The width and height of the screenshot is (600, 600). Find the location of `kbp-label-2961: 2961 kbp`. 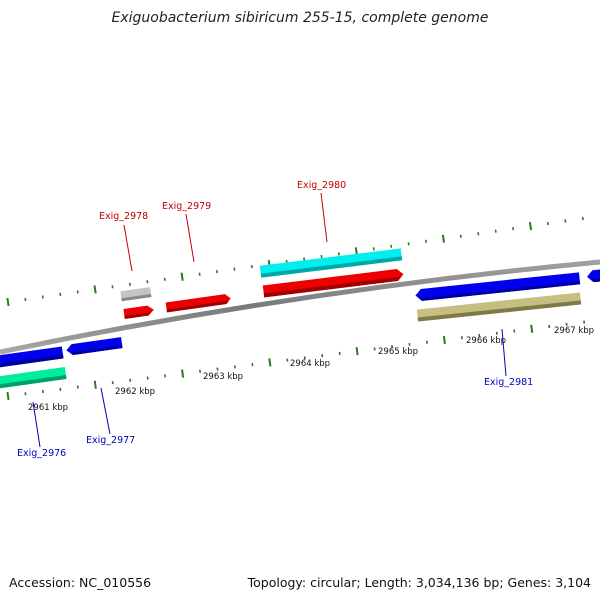

kbp-label-2961: 2961 kbp is located at coordinates (48, 408).